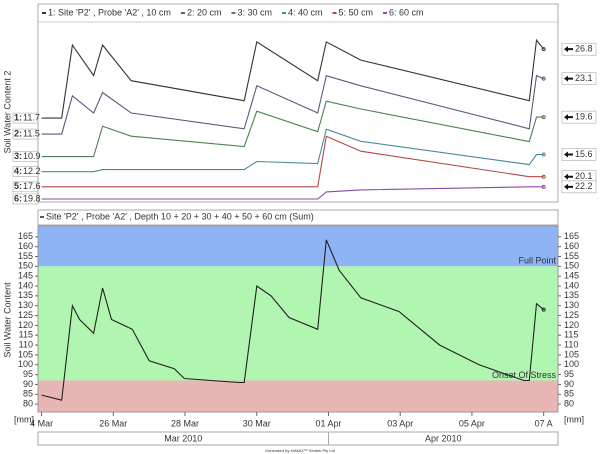  What do you see at coordinates (7, 112) in the screenshot?
I see `top-y-label: Soil Water Content 2` at bounding box center [7, 112].